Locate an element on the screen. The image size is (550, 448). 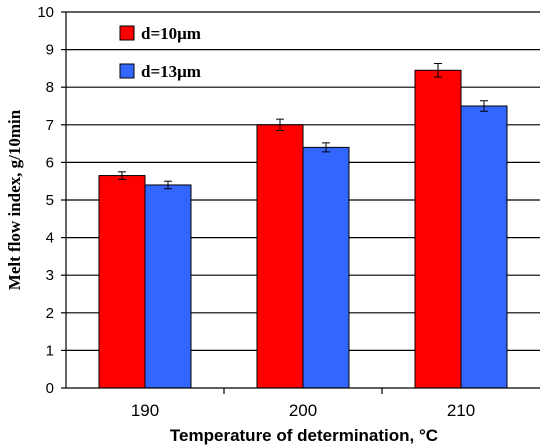
legend-label-d10: d=10μm is located at coordinates (171, 33).